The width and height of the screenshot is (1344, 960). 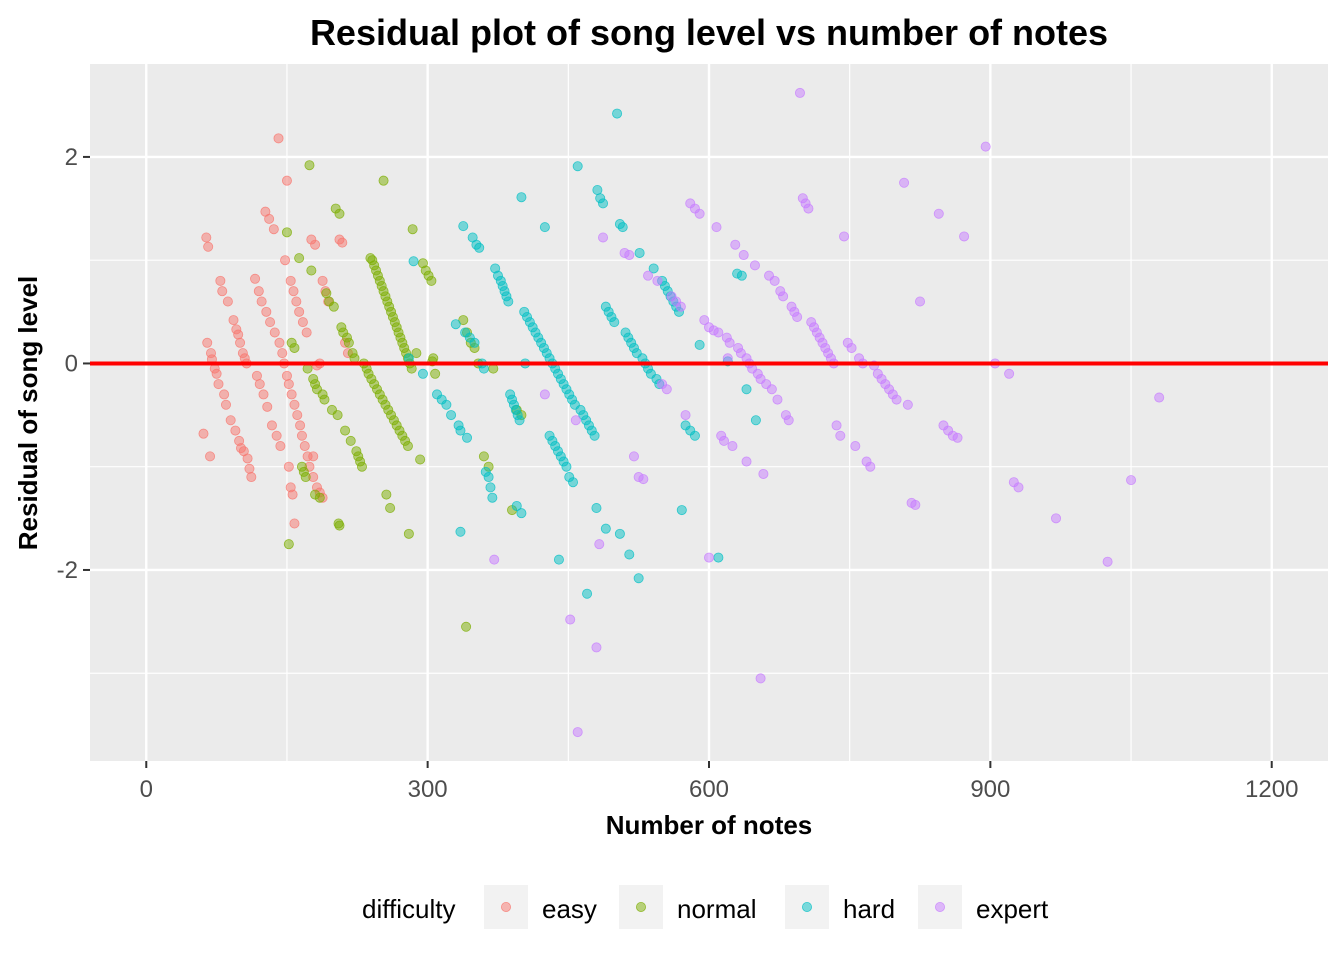 What do you see at coordinates (709, 825) in the screenshot?
I see `x-axis-title: Number of notes` at bounding box center [709, 825].